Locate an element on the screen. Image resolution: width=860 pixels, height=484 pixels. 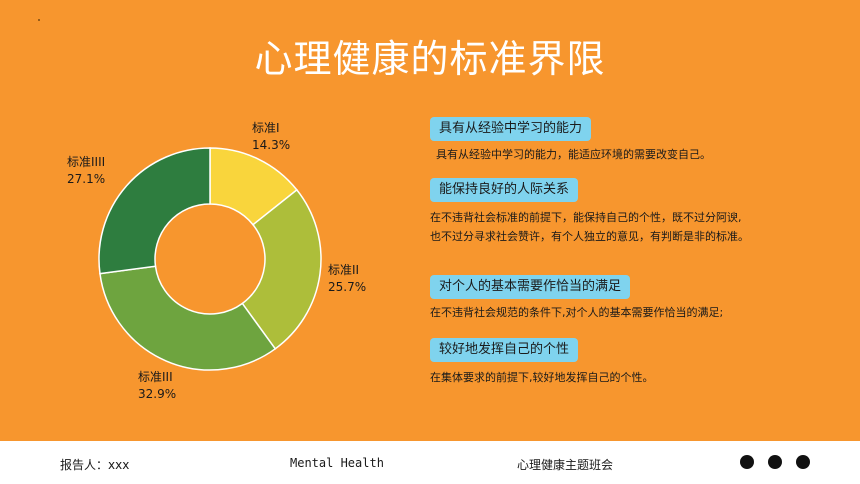
page-title: 心理健康的标准界限 is located at coordinates (430, 59).